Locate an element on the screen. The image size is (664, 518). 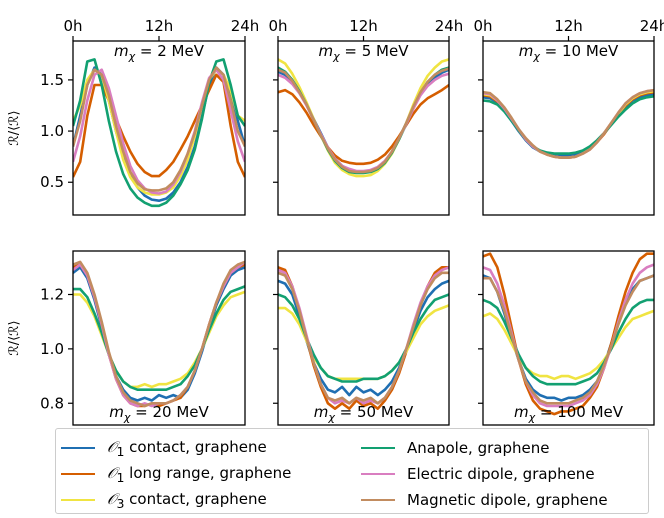
chart-panel: mχ = 100 MeV is located at coordinates (566, 338).